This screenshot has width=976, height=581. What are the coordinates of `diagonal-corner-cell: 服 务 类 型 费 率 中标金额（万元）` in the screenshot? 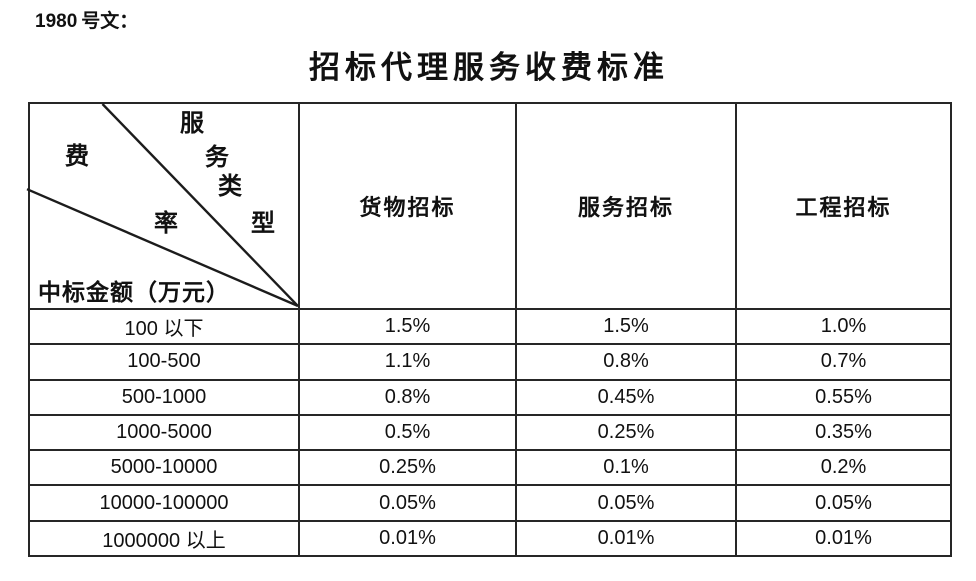 It's located at (163, 206).